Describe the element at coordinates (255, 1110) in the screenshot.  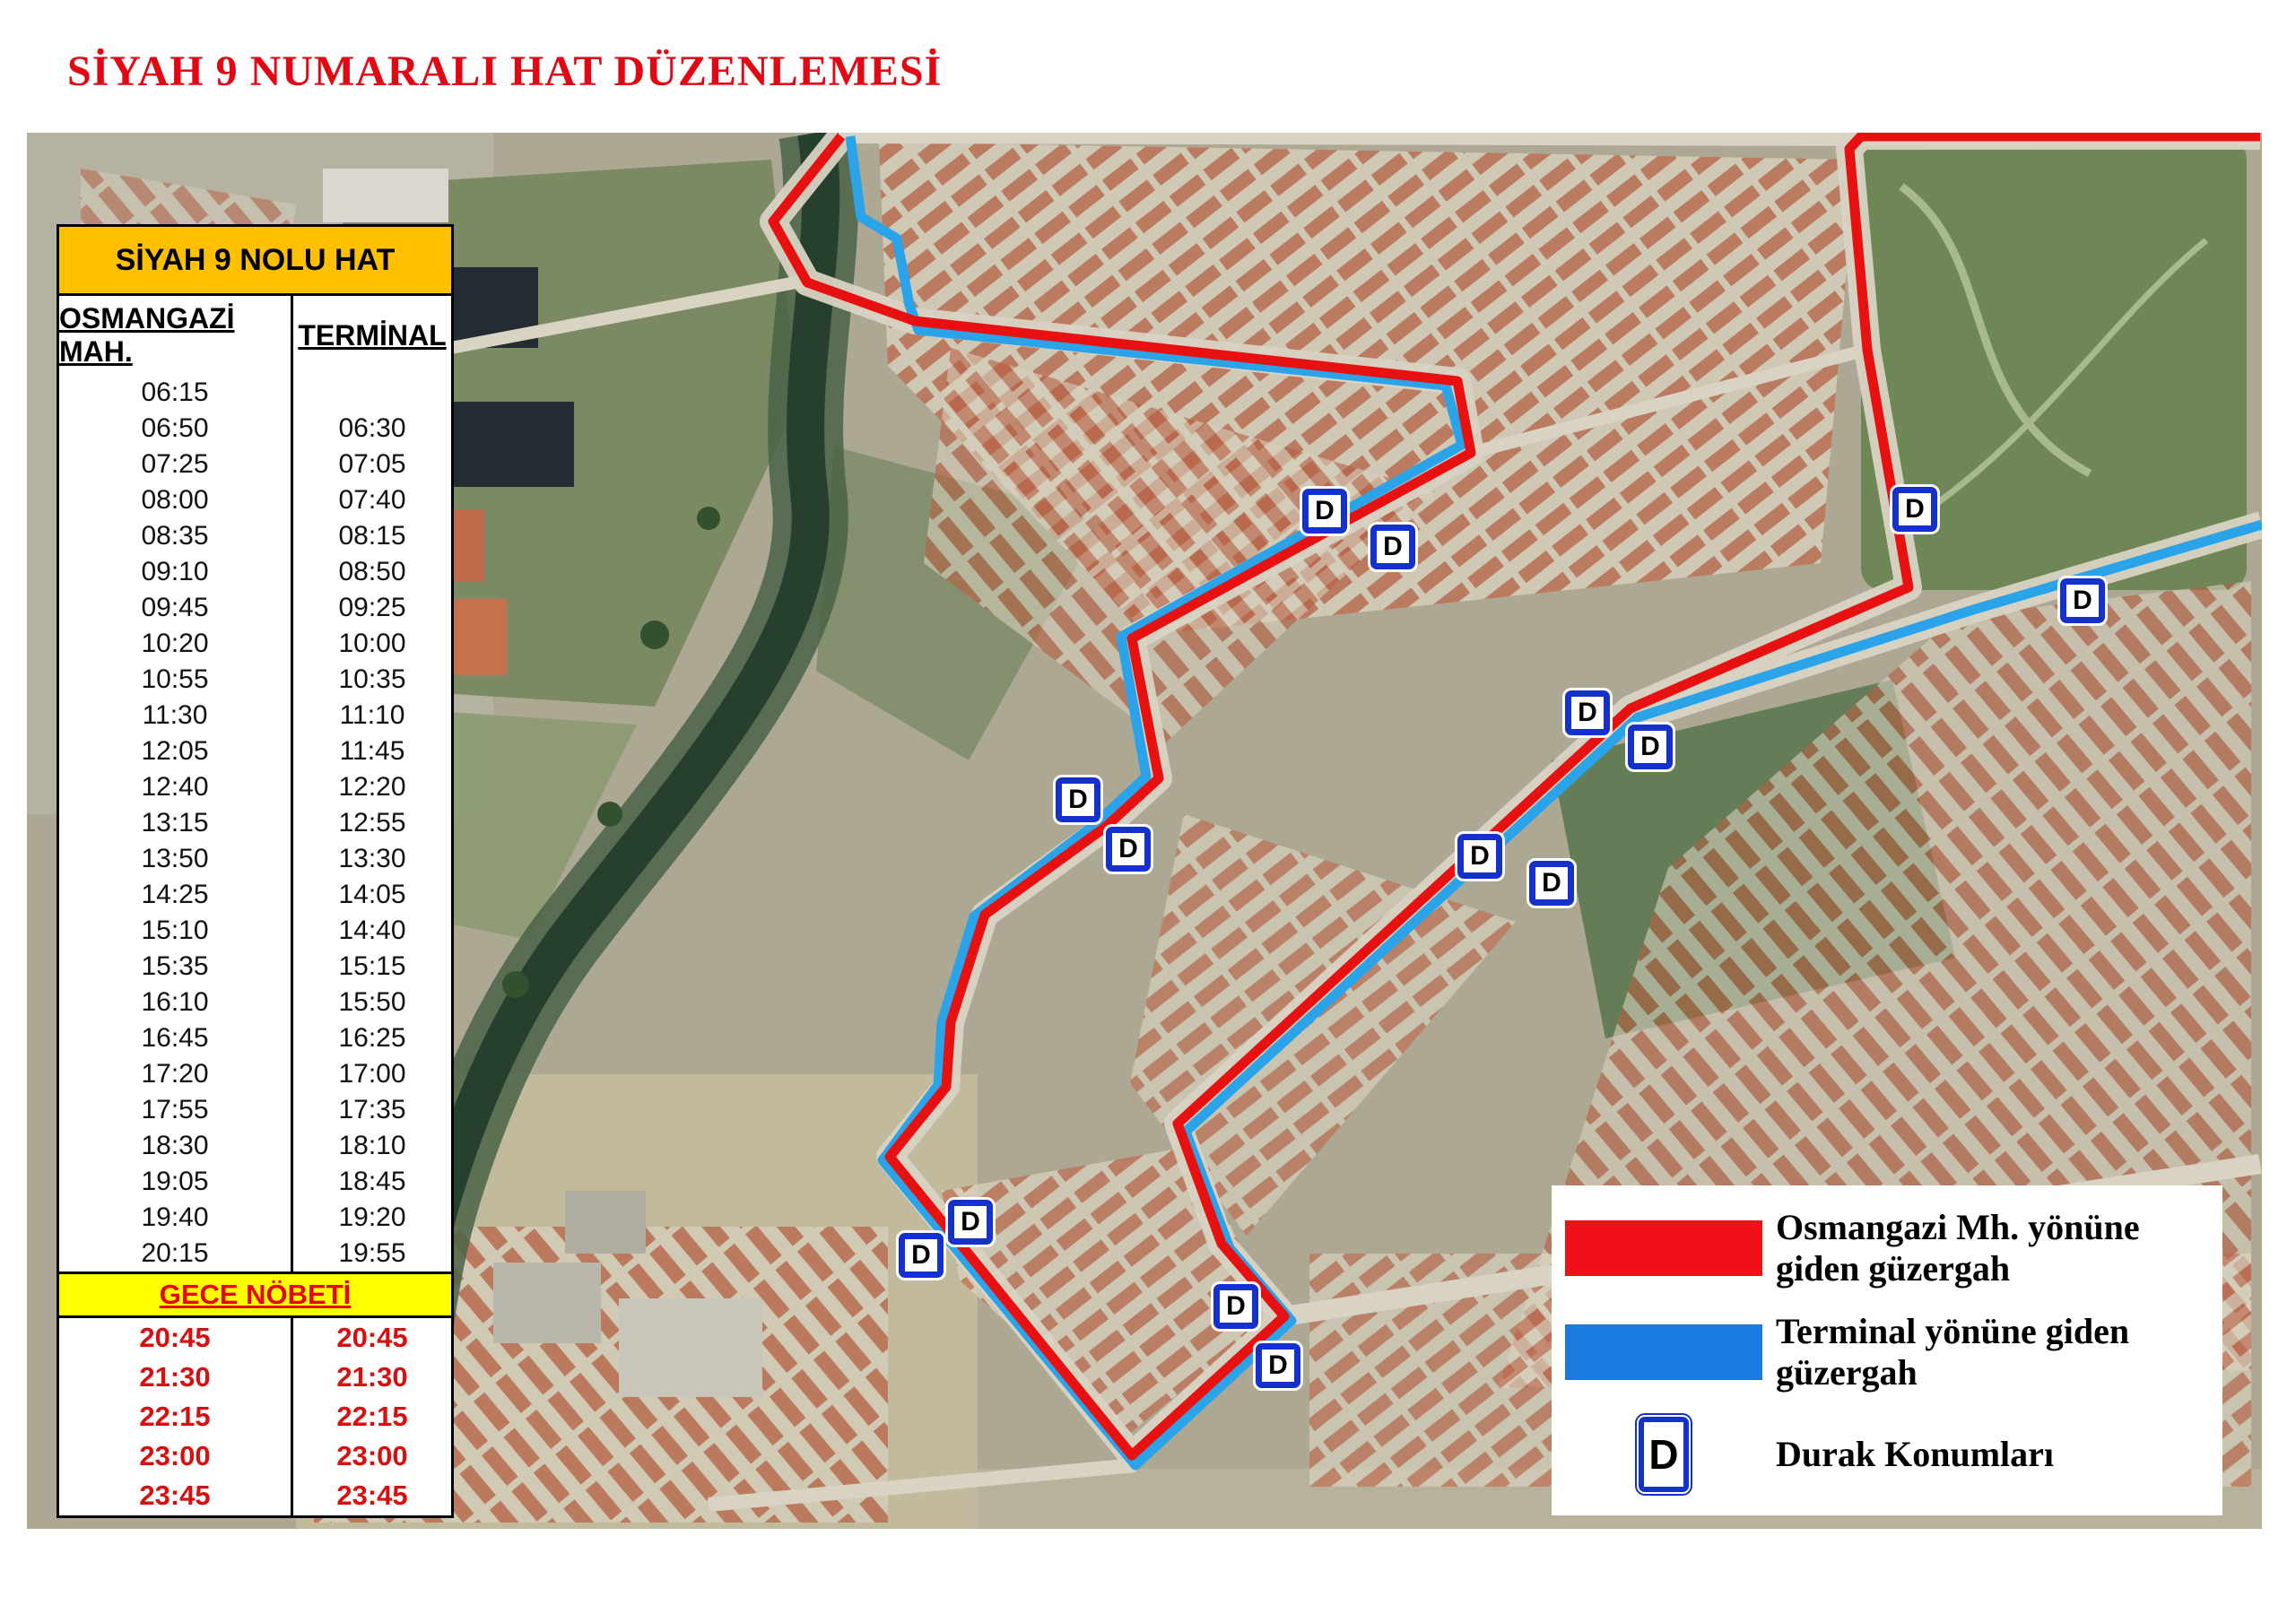
I see `timetable-row: 17:55 17:35` at that location.